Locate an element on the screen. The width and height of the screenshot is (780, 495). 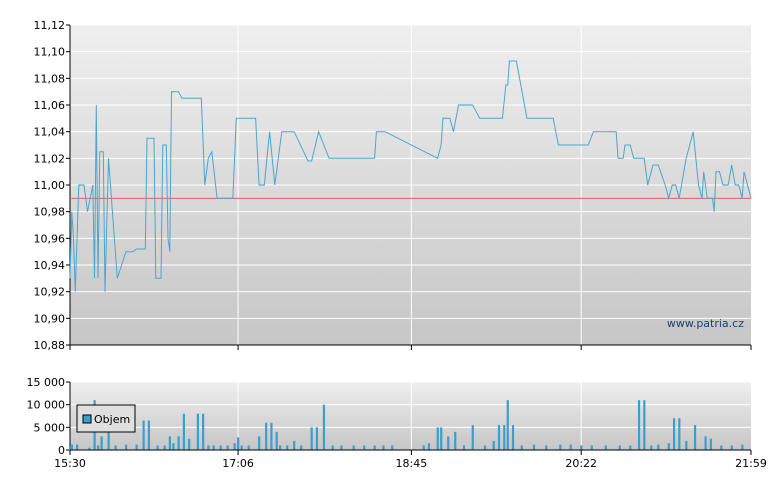
price-x-ticks is located at coordinates (410, 347).